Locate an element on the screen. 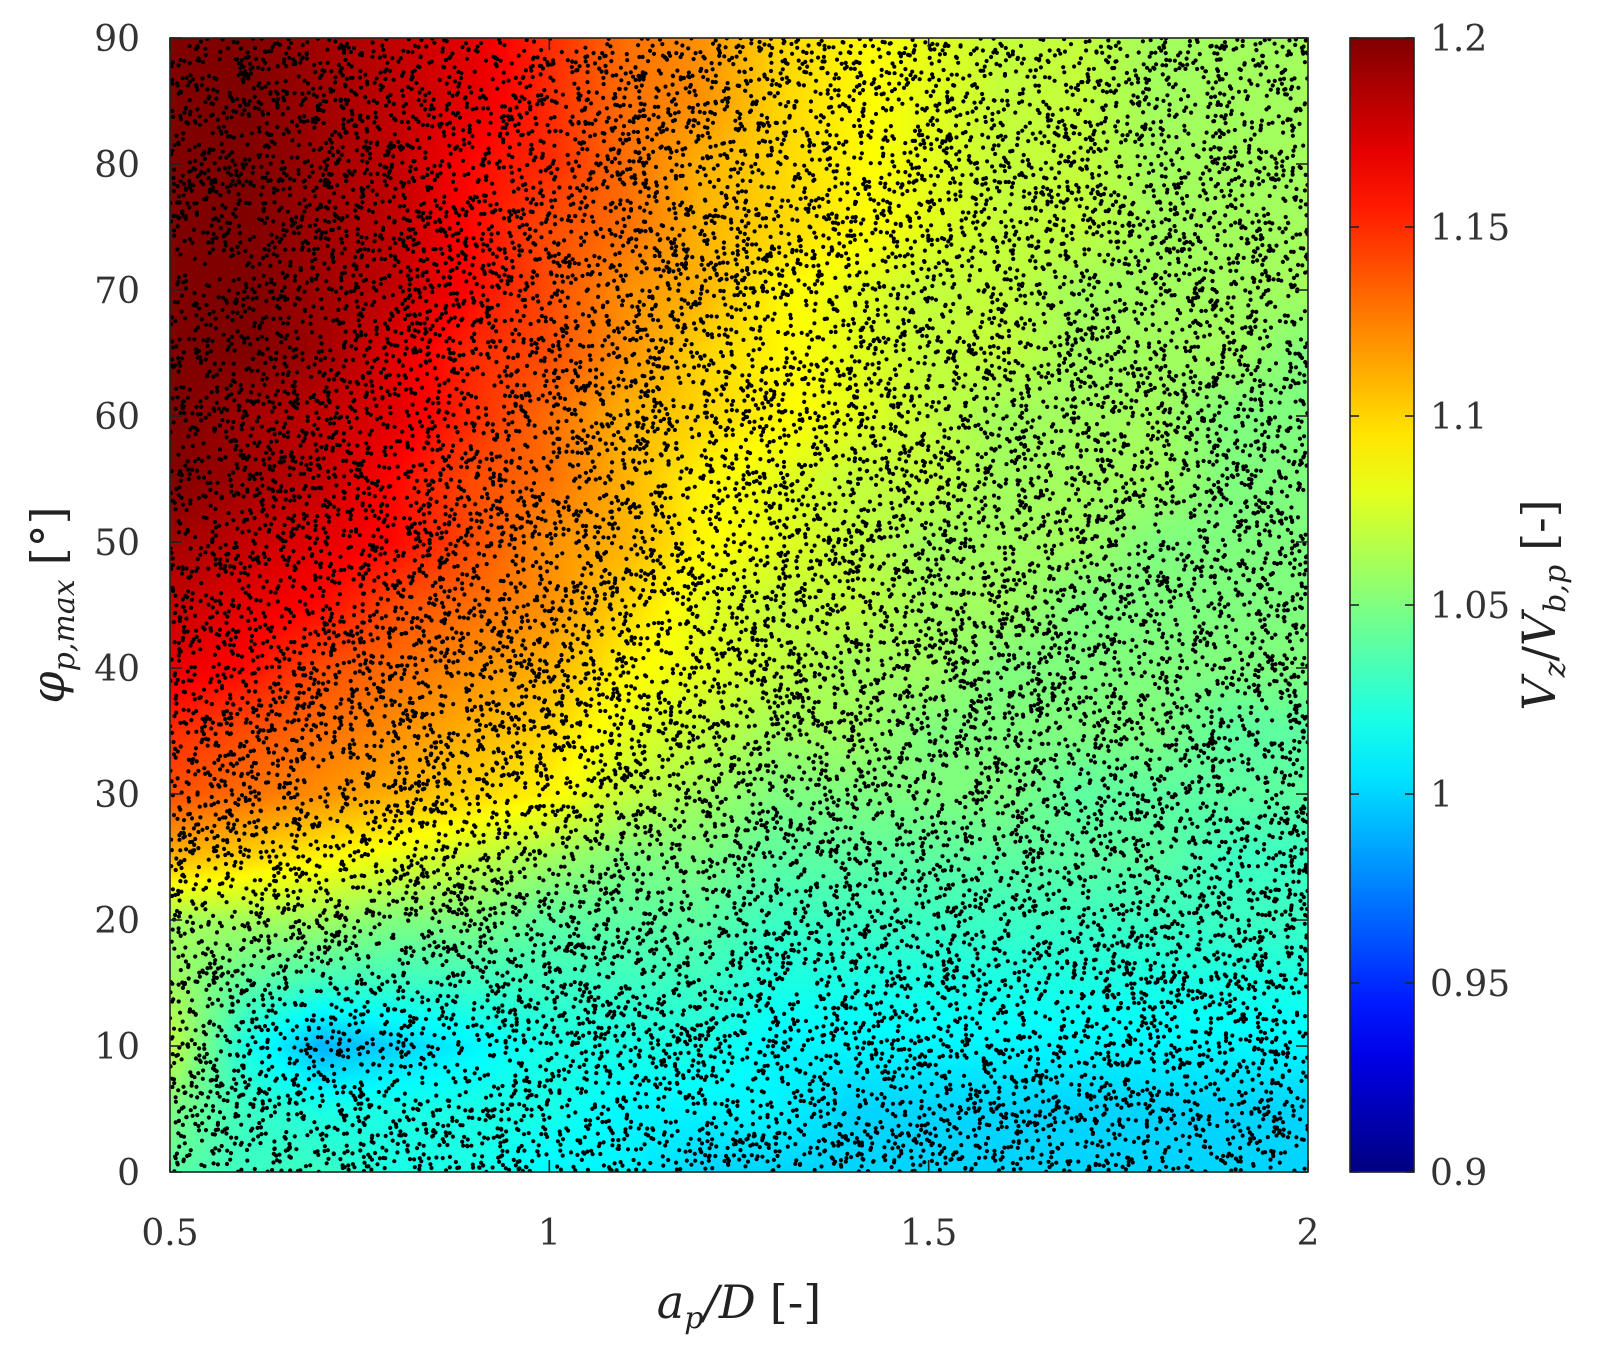 The image size is (1599, 1346). x-axis-title-sub: p is located at coordinates (693, 1318).